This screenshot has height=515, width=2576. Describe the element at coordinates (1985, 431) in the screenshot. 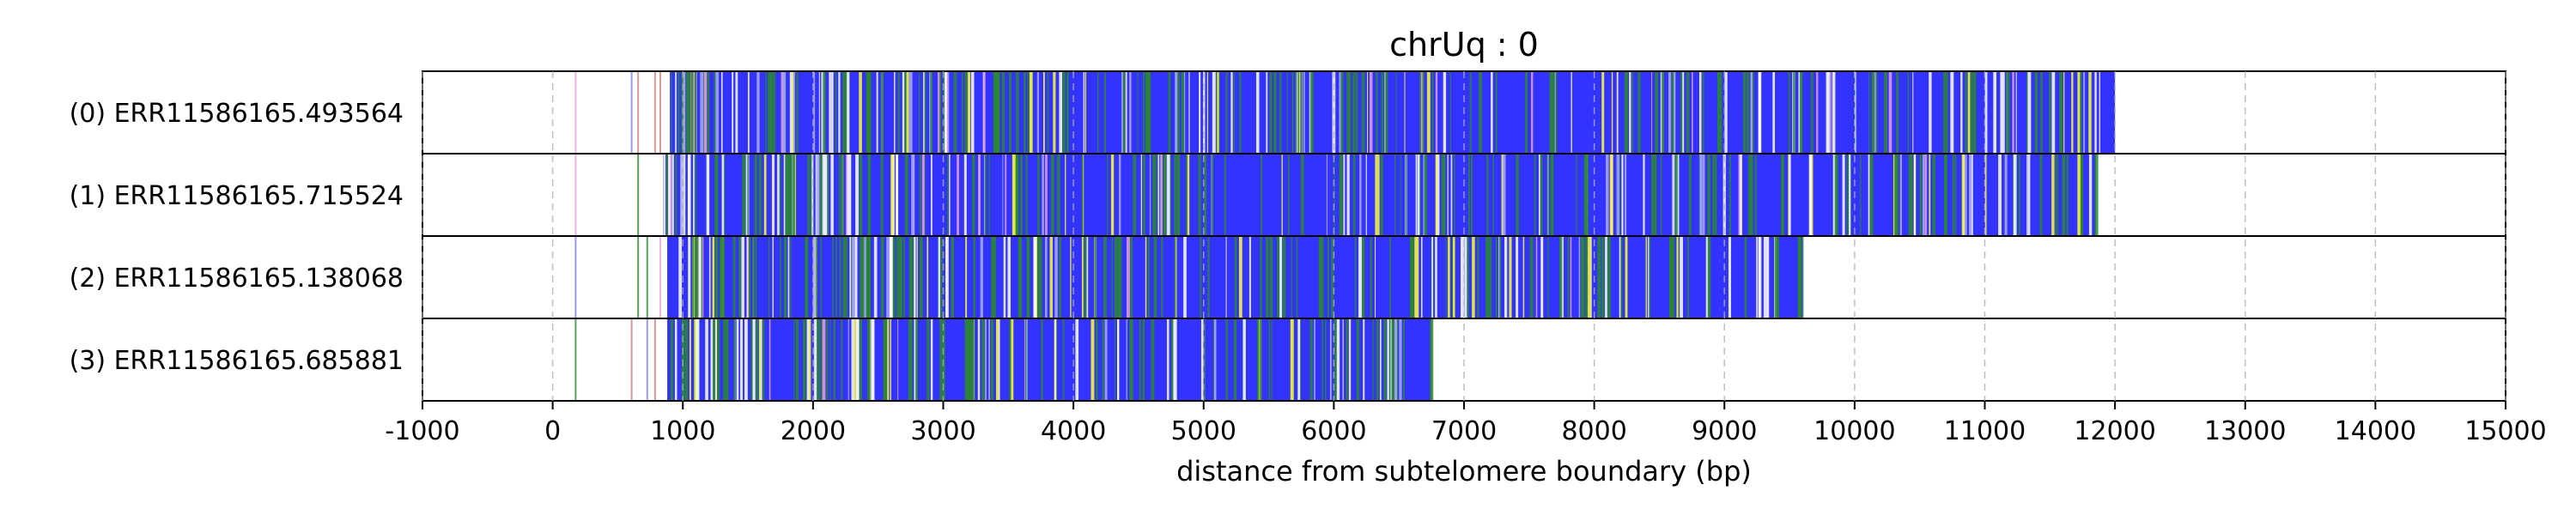

I see `x-tick-label: 11000` at that location.